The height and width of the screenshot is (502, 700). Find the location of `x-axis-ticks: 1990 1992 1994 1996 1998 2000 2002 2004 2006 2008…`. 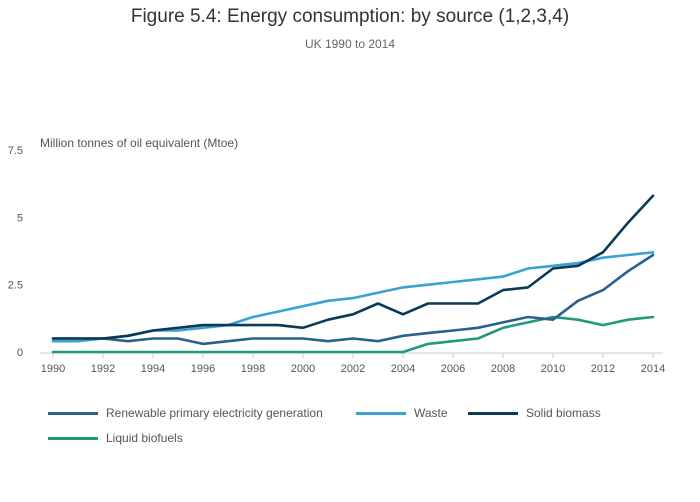

x-axis-ticks: 1990 1992 1994 1996 1998 2000 2002 2004 2006 2008… is located at coordinates (353, 364).